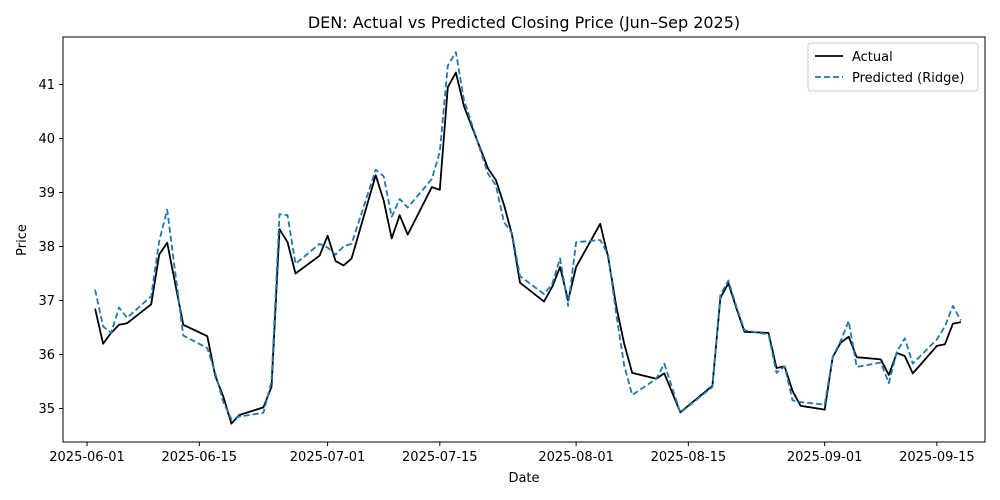 The height and width of the screenshot is (500, 1000). I want to click on y-tick-label: 36, so click(46, 355).